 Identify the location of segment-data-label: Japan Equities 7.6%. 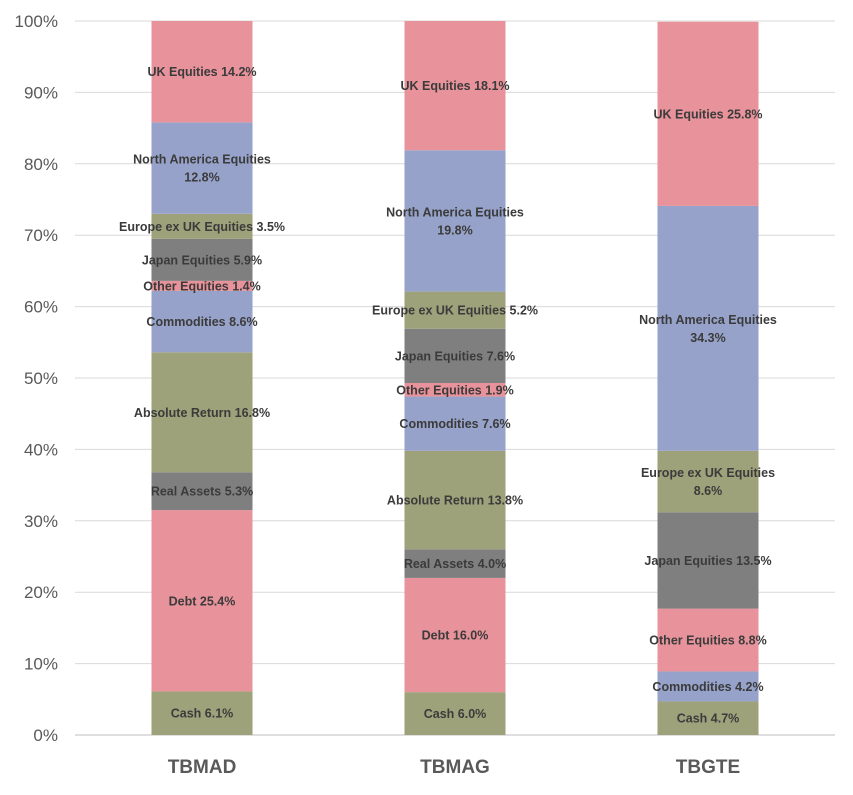
(455, 356).